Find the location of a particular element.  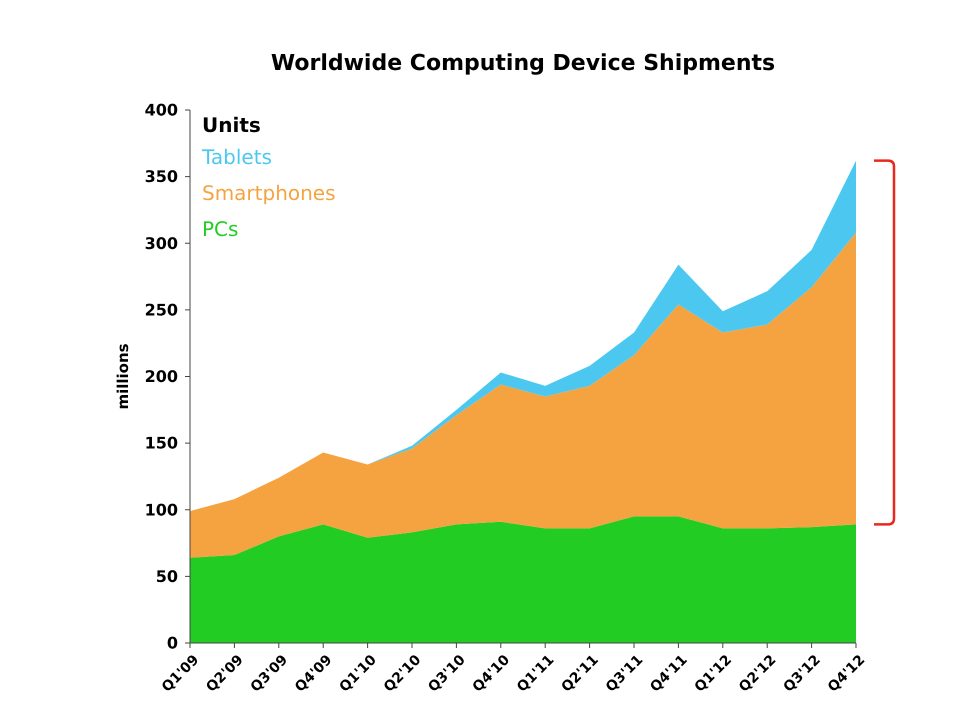

y-tick-label: 100 is located at coordinates (161, 510).